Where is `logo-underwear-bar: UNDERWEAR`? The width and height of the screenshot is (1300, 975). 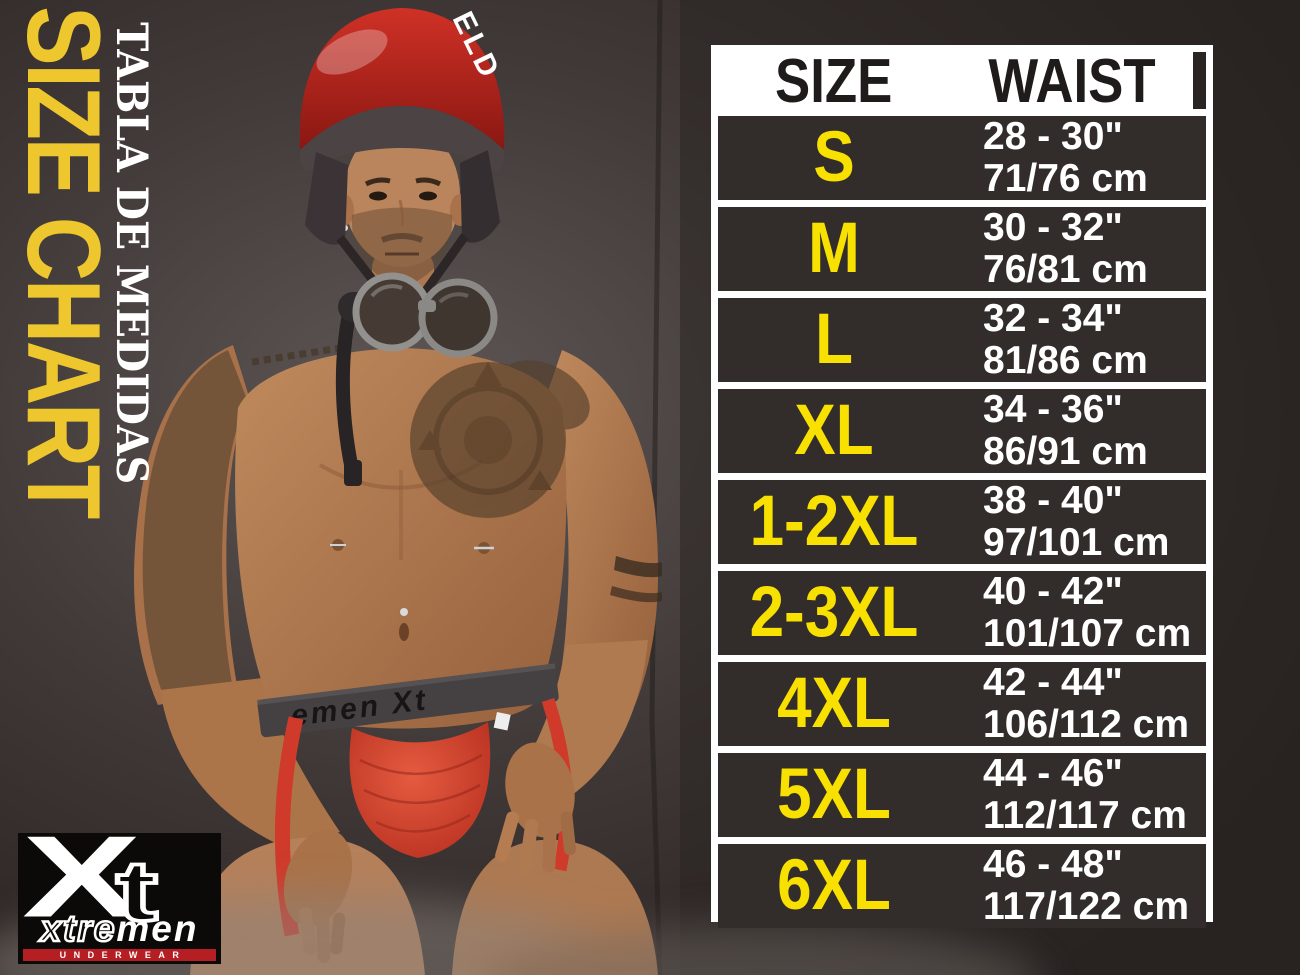
logo-underwear-bar: UNDERWEAR is located at coordinates (119, 955).